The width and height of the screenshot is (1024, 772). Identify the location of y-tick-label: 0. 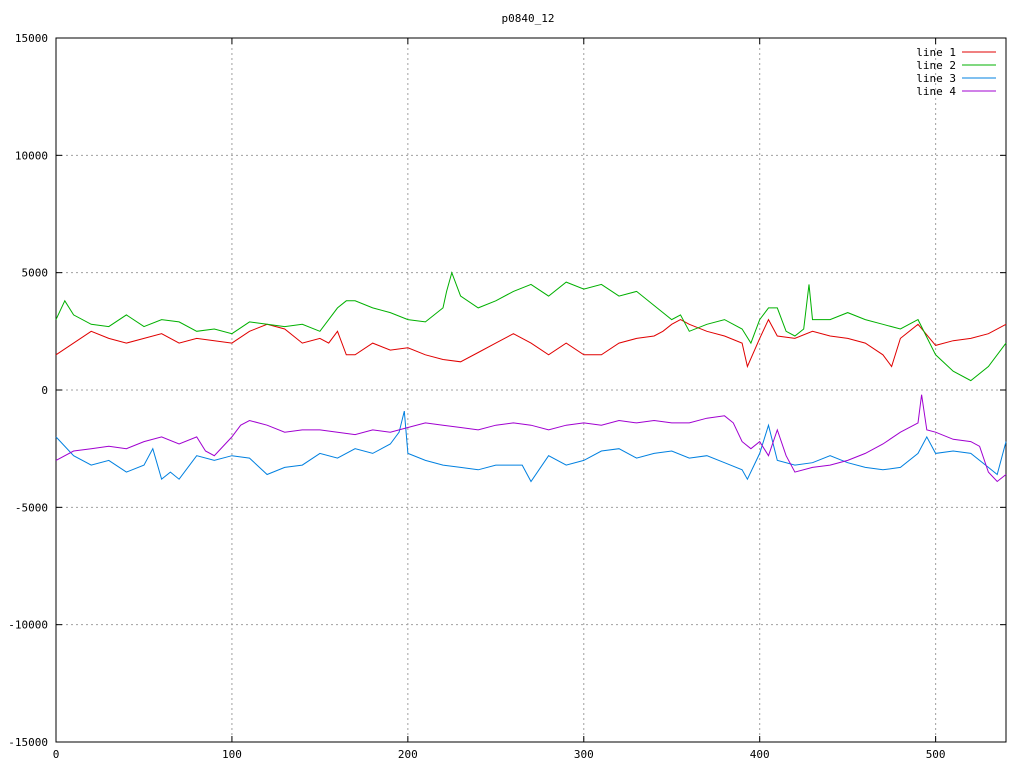
(44, 390).